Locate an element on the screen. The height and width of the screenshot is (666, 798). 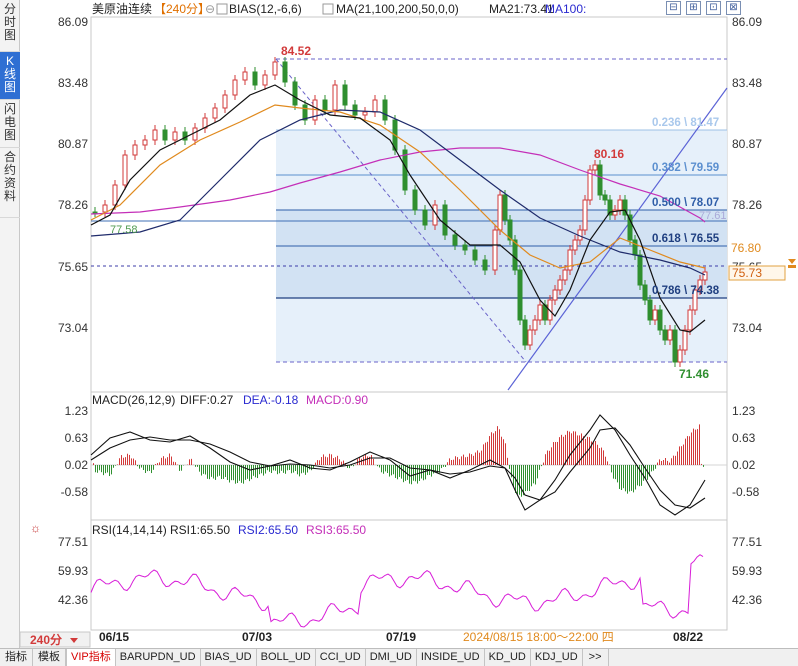
rsi-panel-frame is located at coordinates (409, 575).